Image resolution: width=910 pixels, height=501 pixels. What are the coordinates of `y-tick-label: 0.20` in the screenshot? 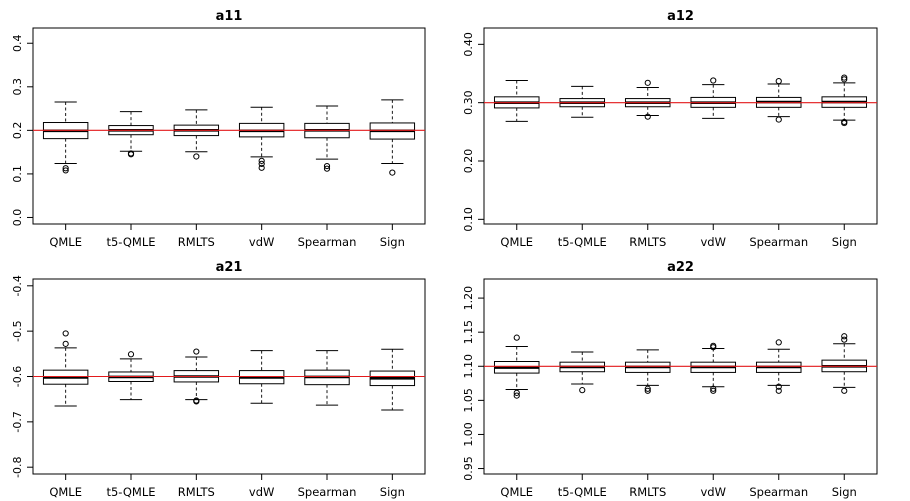 It's located at (468, 161).